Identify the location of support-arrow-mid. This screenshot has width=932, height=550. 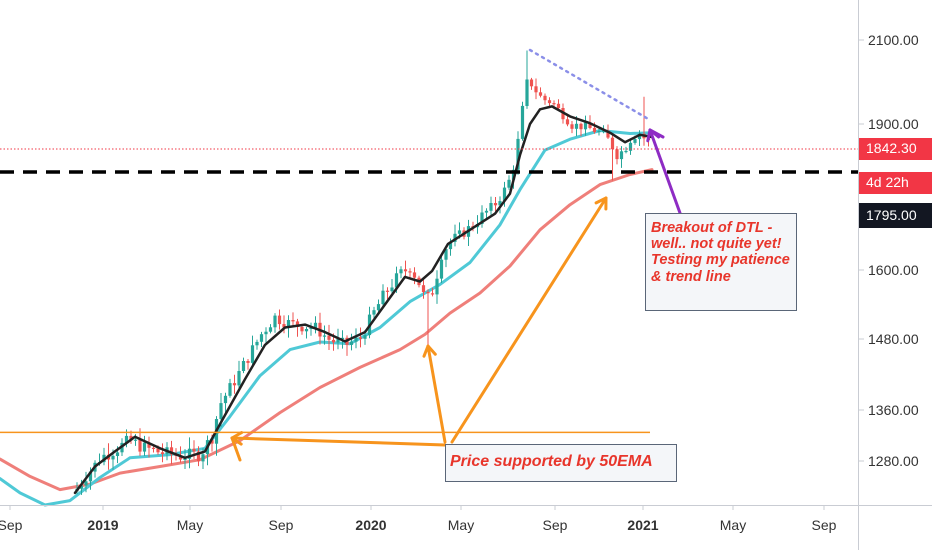
(436, 394).